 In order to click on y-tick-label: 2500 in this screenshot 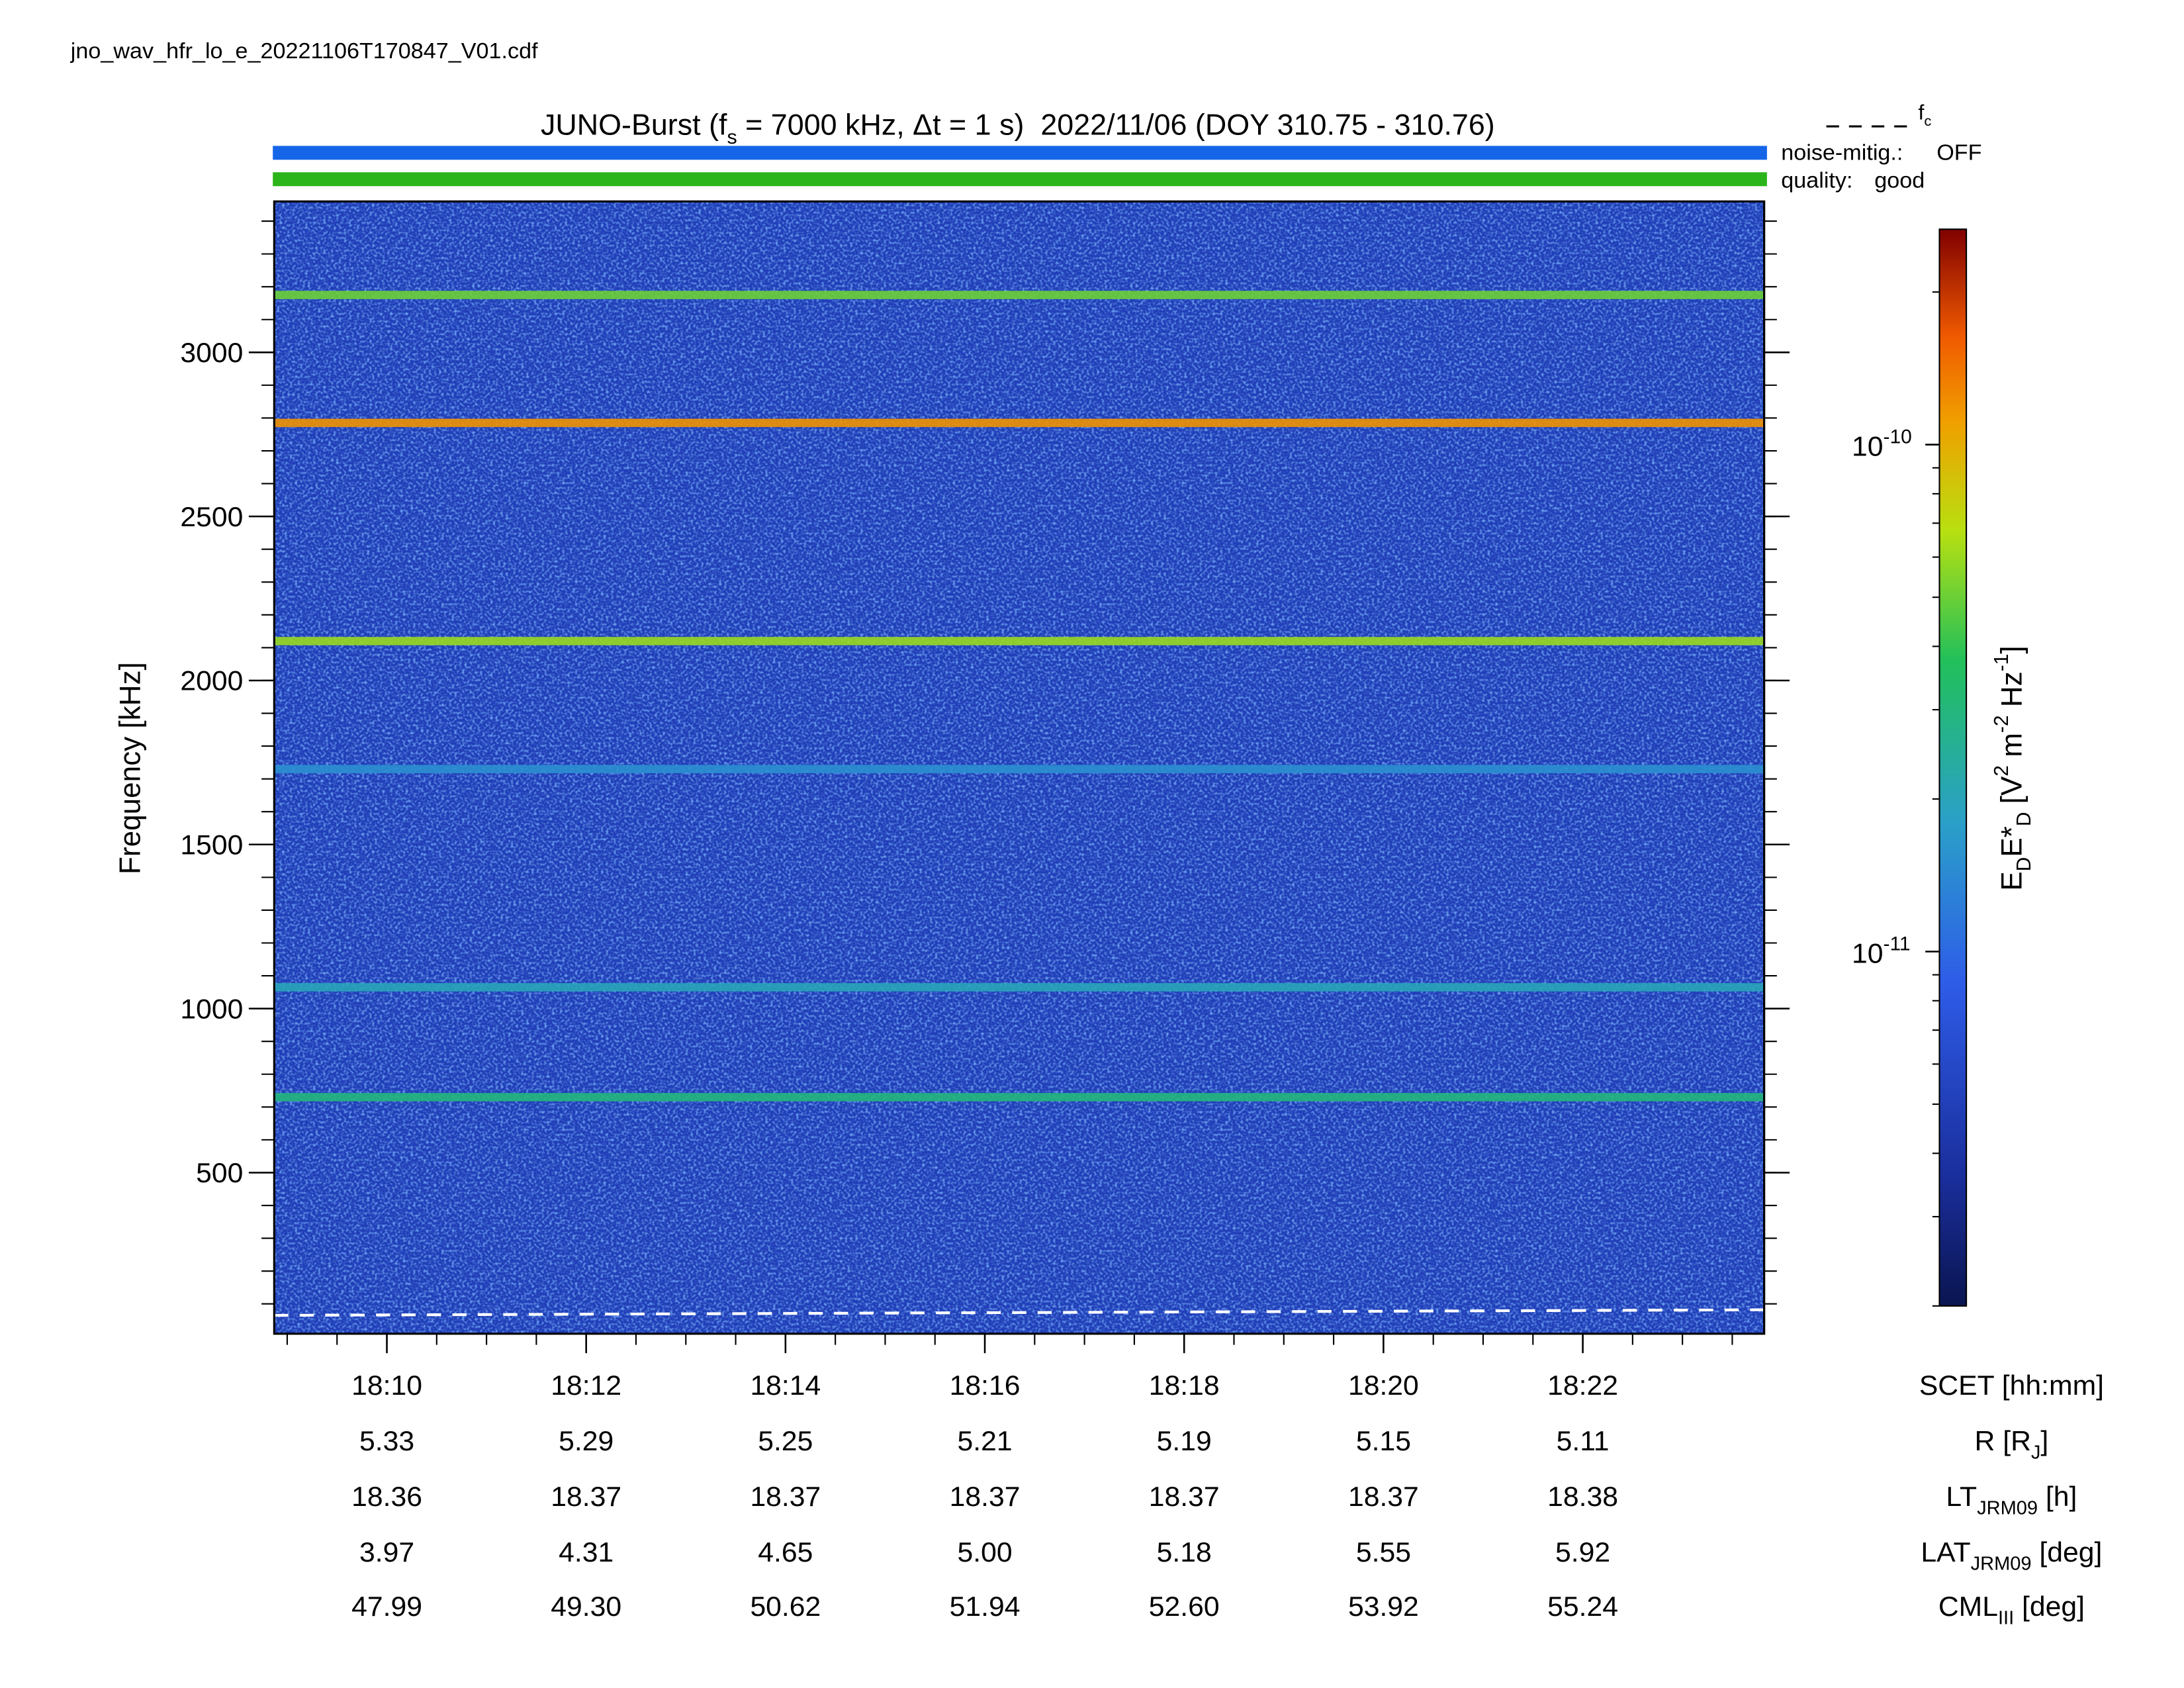, I will do `click(211, 516)`.